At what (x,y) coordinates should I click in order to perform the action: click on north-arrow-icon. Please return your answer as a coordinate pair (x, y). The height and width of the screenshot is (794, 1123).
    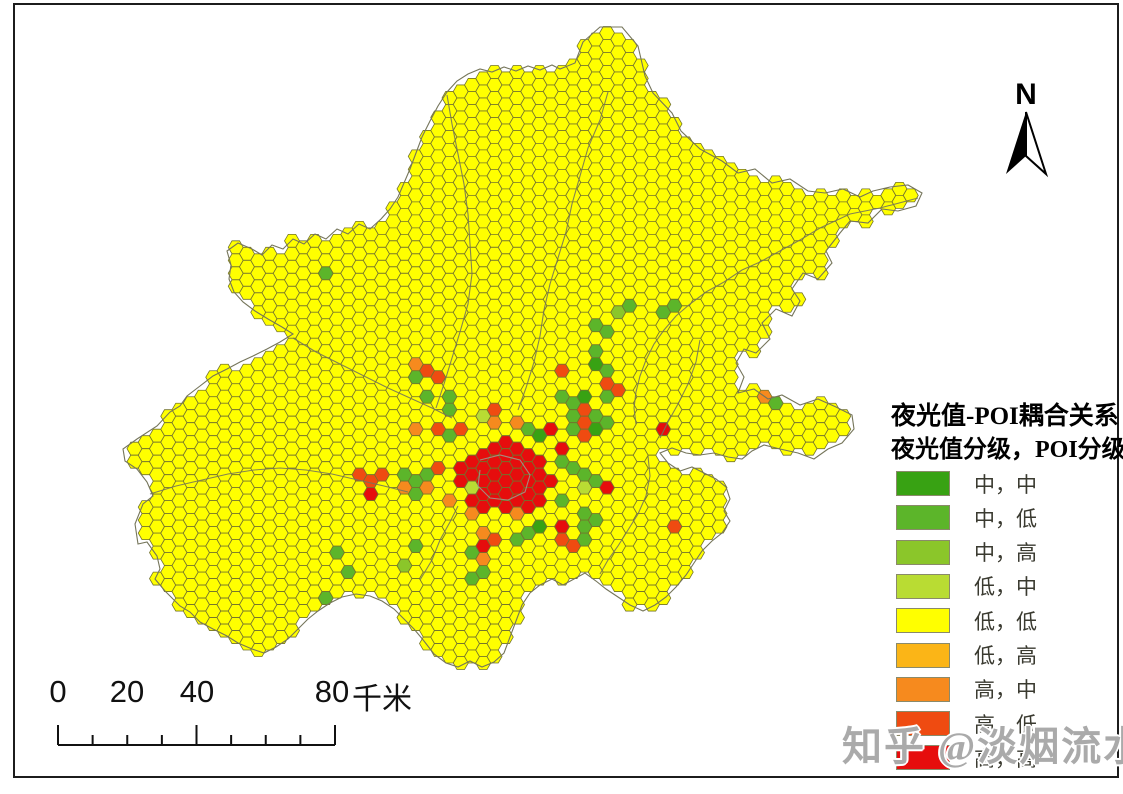
    Looking at the image, I should click on (1027, 144).